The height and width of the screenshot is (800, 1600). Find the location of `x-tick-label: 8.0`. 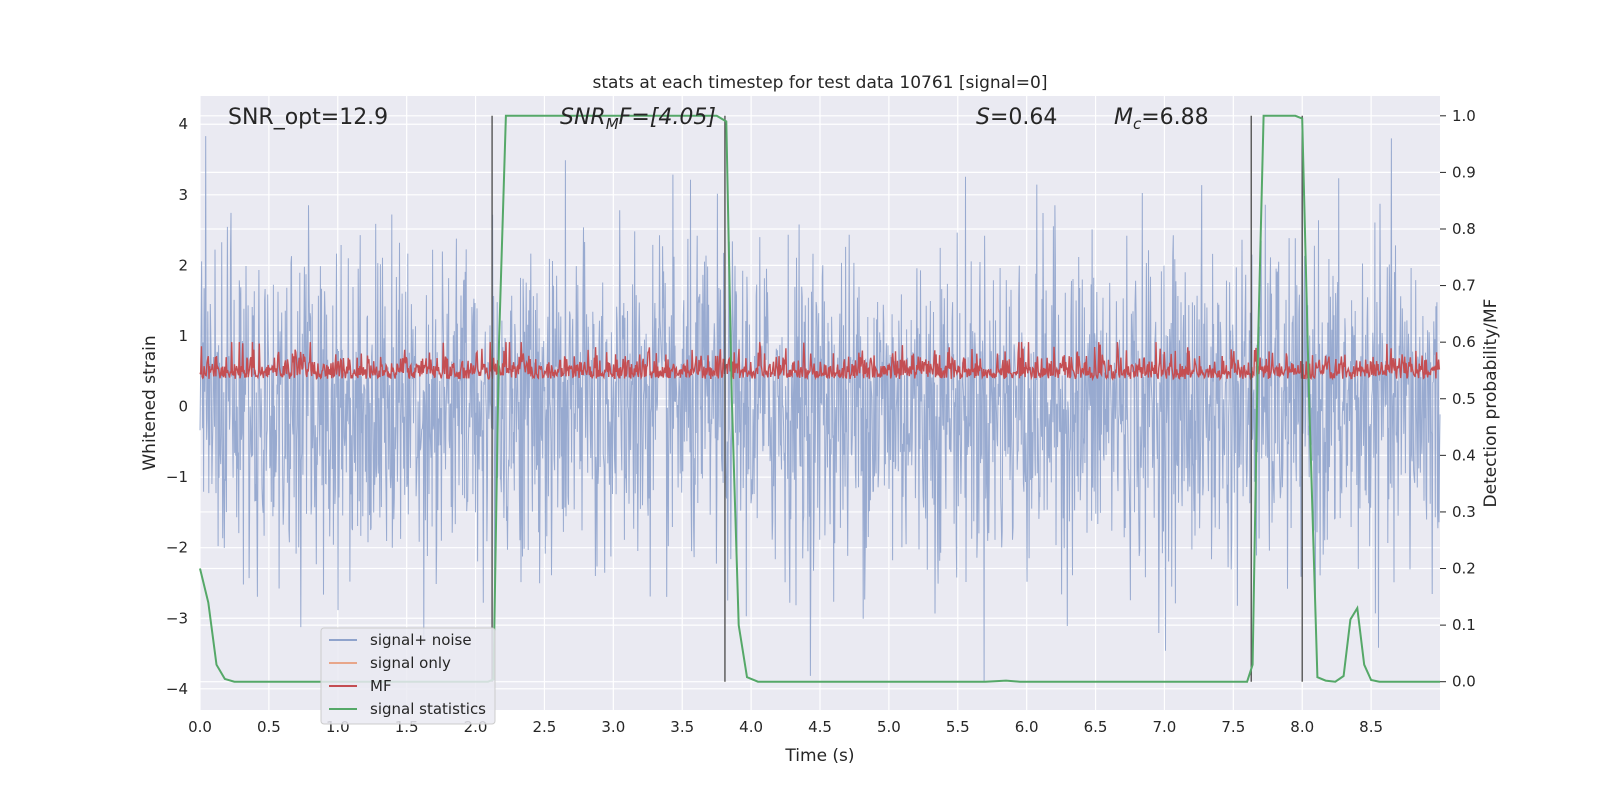

x-tick-label: 8.0 is located at coordinates (1302, 727).